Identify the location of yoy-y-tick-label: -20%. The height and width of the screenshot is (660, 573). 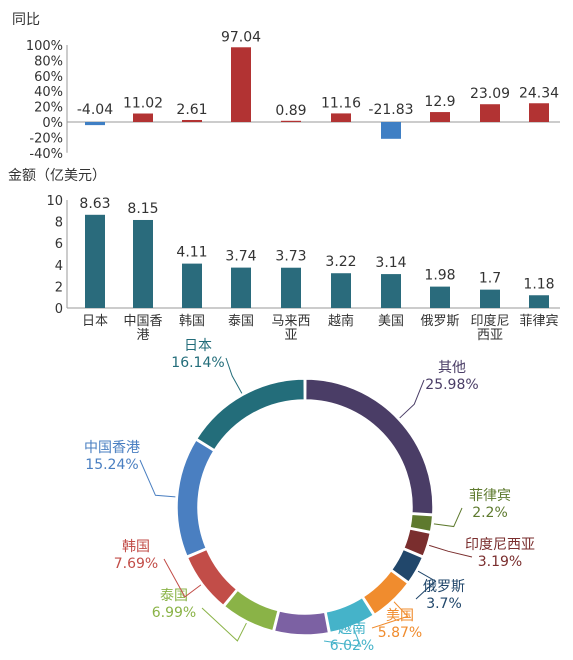
(46, 138).